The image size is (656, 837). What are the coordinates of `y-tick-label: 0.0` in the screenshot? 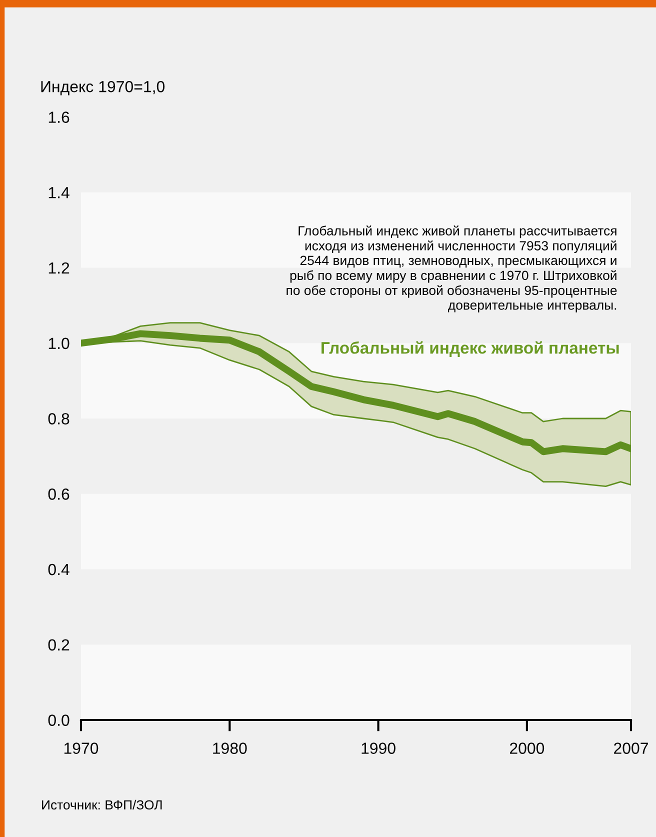 It's located at (59, 720).